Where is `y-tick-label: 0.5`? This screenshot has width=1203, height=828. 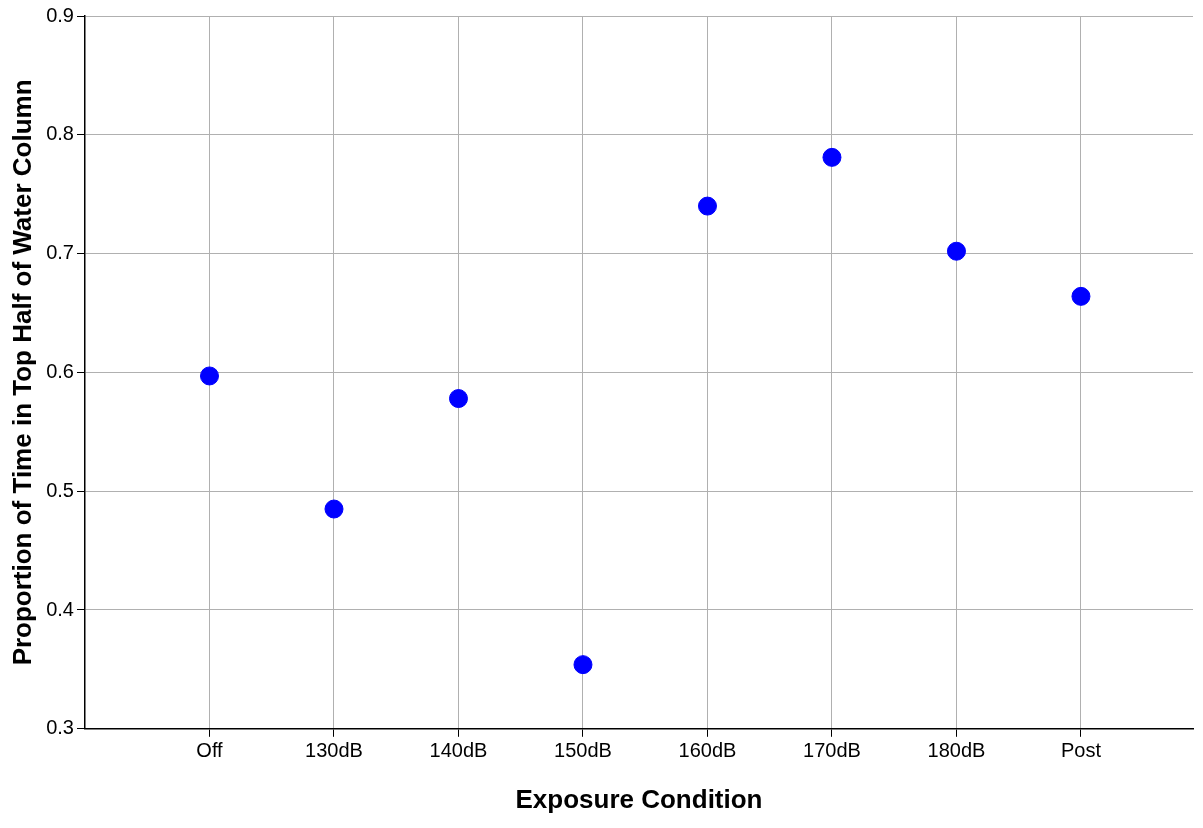 y-tick-label: 0.5 is located at coordinates (60, 489).